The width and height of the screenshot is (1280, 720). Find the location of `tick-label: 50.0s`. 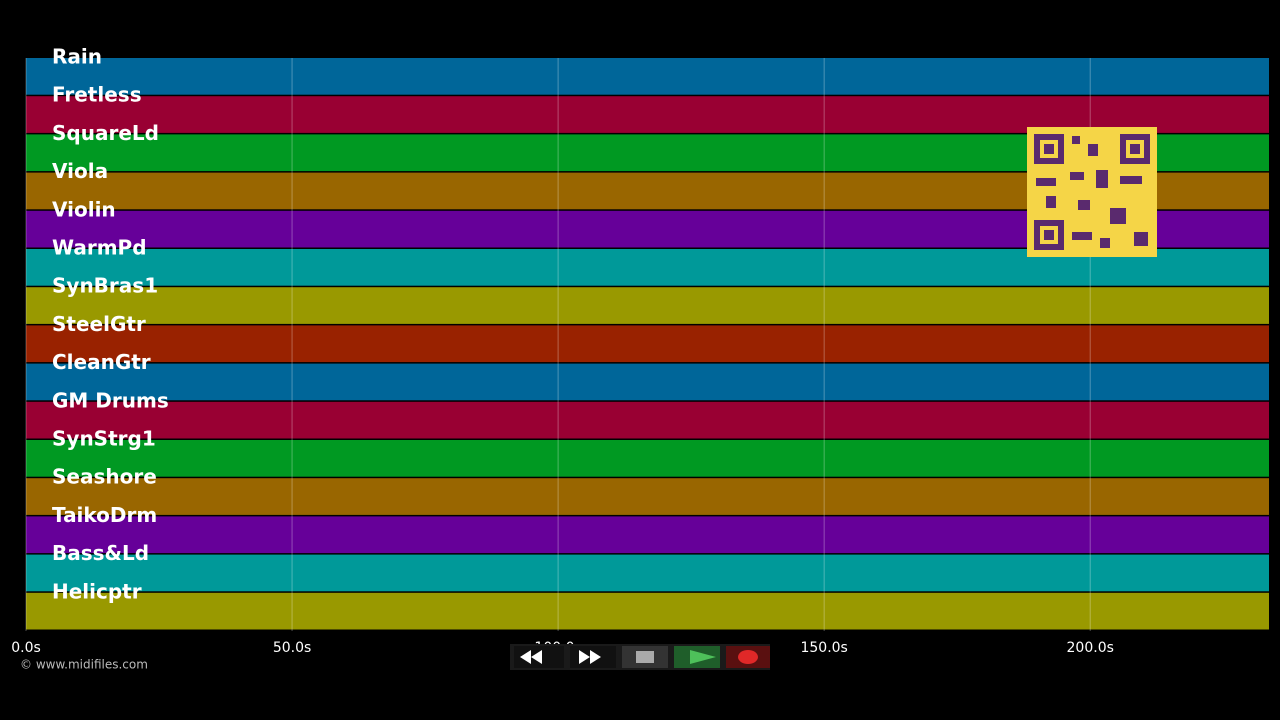

tick-label: 50.0s is located at coordinates (292, 648).